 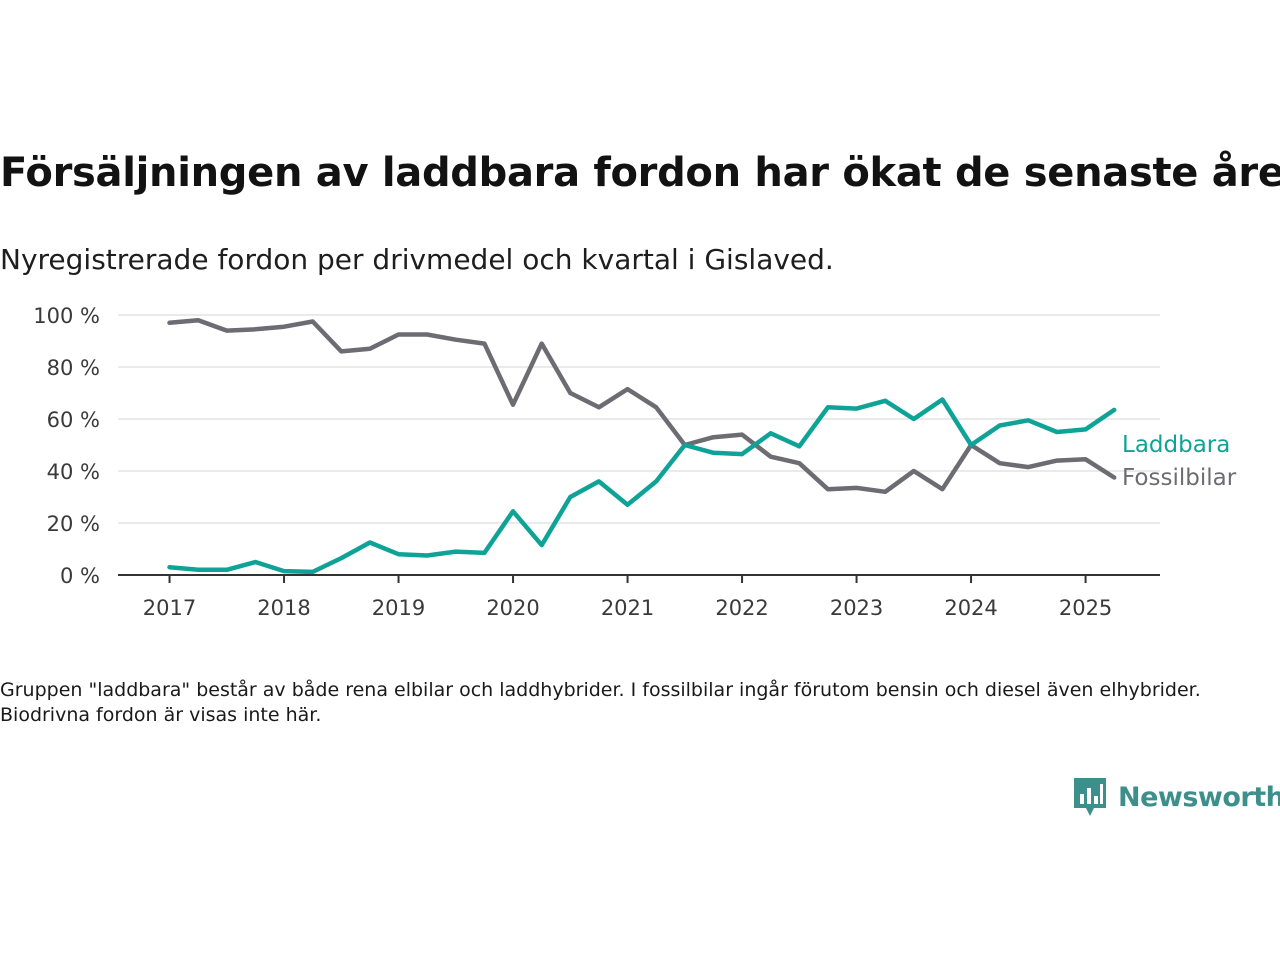 I want to click on x-tick-label: 2022, so click(x=741, y=608).